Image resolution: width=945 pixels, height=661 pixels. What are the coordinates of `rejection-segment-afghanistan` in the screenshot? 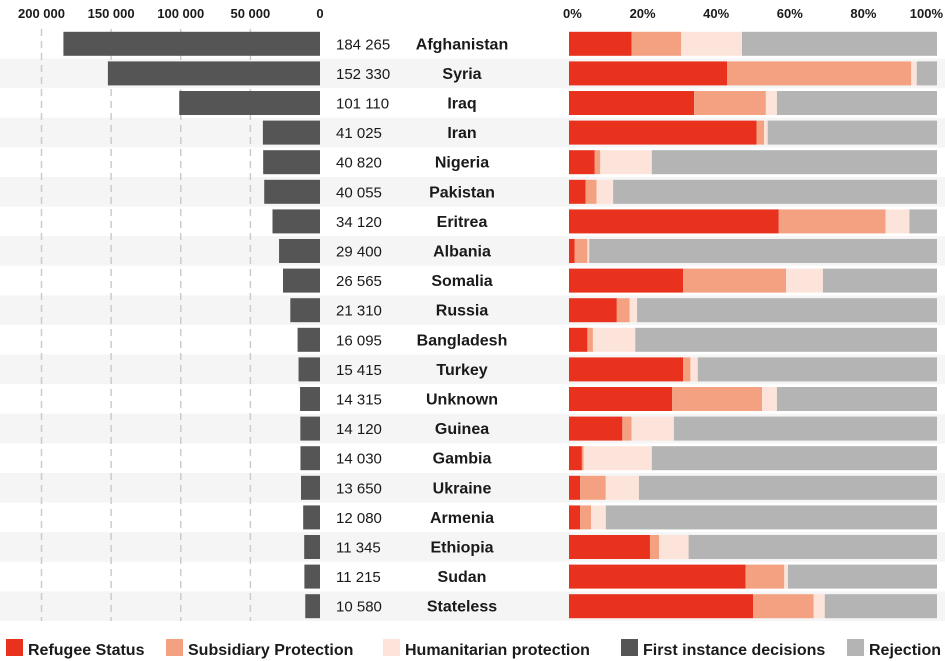 It's located at (839, 43).